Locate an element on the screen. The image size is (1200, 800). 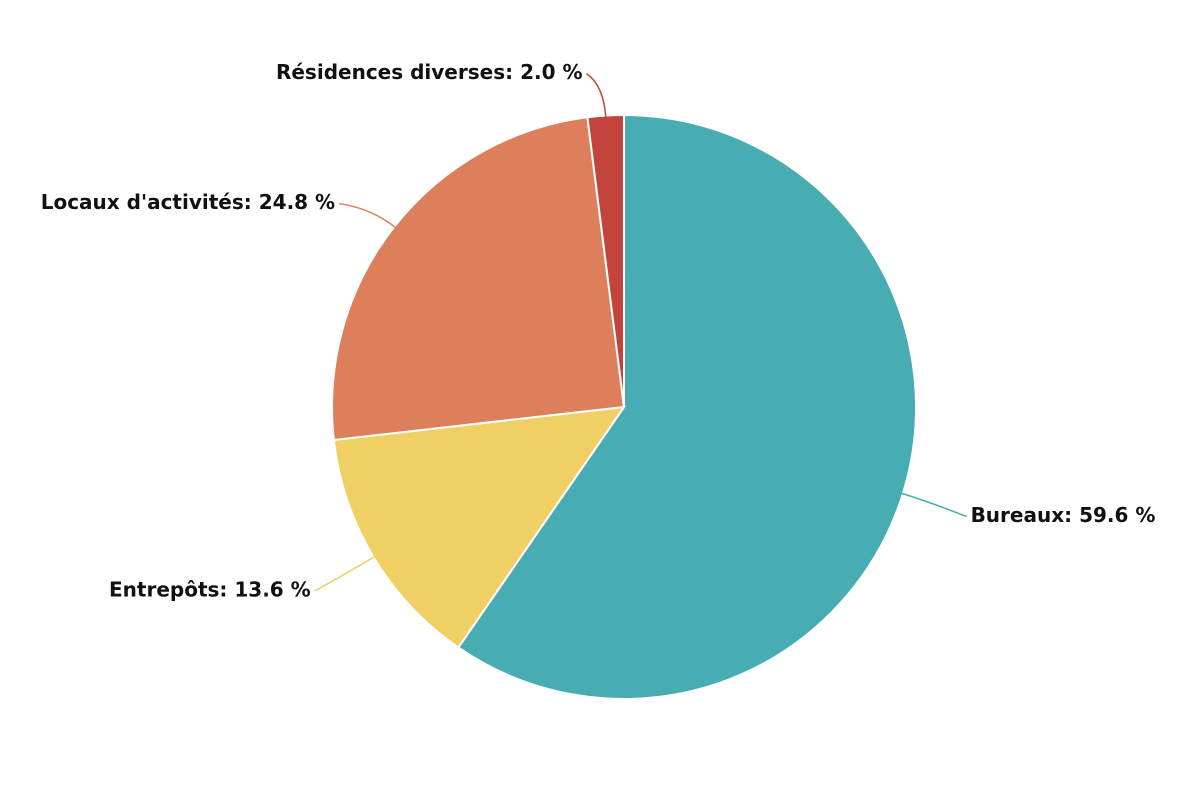
data-label: Locaux d'activités: 24.8 % is located at coordinates (188, 202).